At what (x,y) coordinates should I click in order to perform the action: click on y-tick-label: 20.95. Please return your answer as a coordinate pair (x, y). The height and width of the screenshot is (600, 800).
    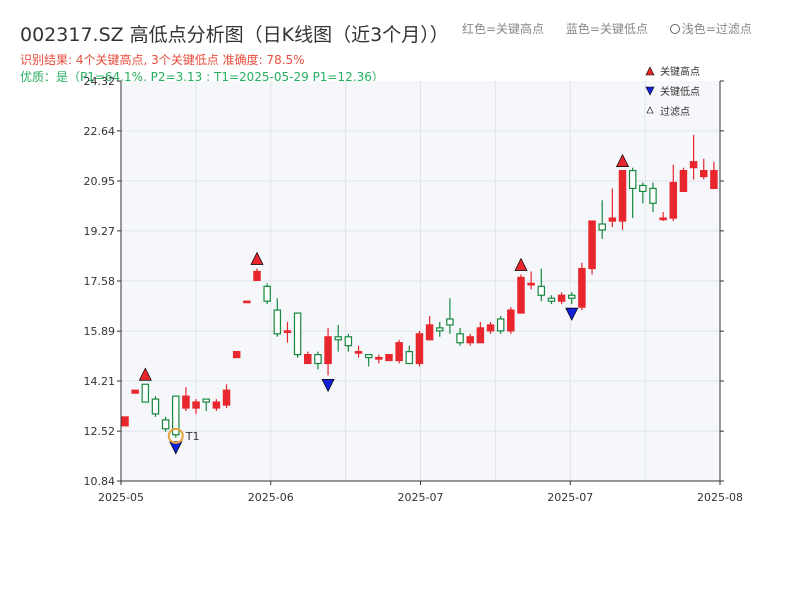
    Looking at the image, I should click on (100, 181).